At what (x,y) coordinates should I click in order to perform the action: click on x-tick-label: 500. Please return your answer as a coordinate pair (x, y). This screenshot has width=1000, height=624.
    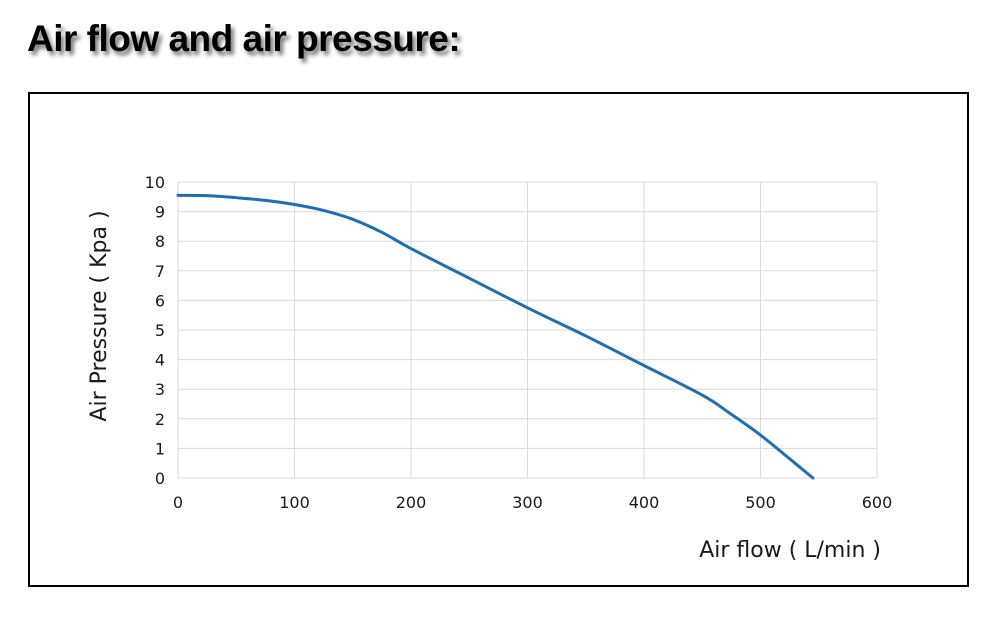
    Looking at the image, I should click on (760, 502).